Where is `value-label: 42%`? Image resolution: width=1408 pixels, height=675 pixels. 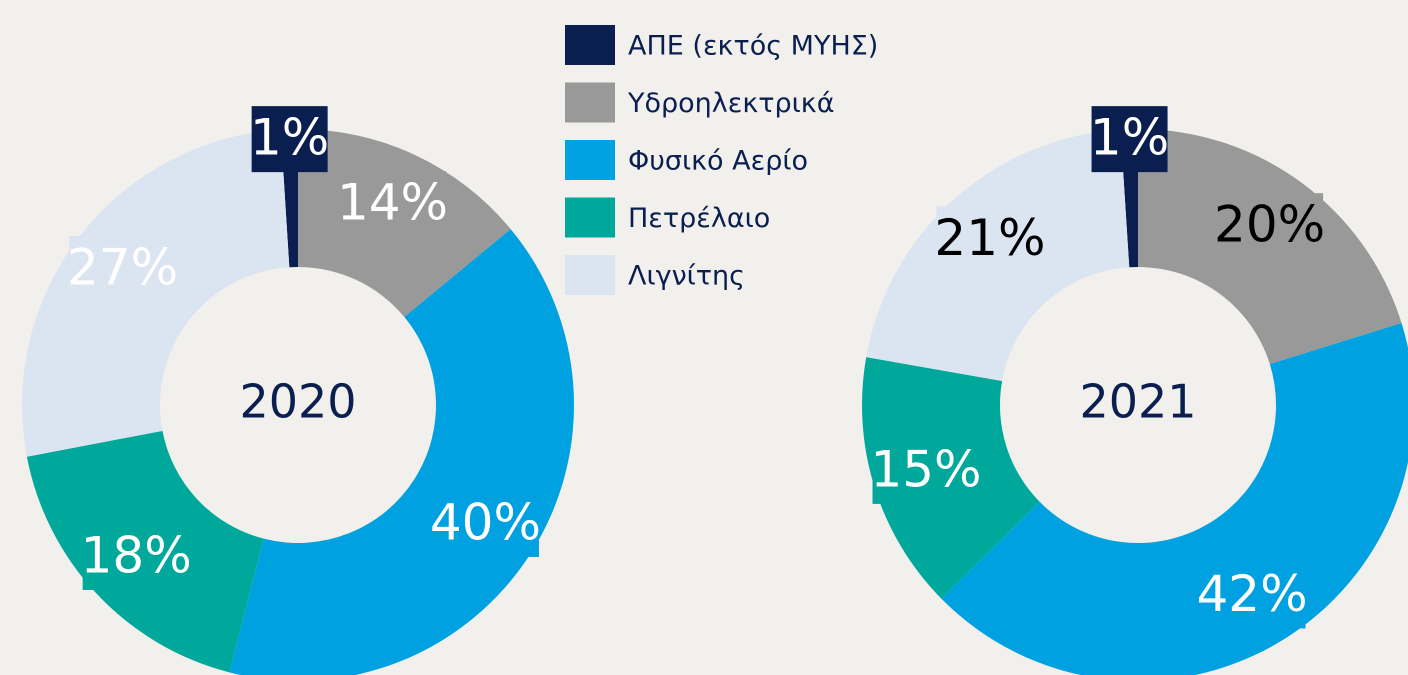
value-label: 42% is located at coordinates (1251, 594).